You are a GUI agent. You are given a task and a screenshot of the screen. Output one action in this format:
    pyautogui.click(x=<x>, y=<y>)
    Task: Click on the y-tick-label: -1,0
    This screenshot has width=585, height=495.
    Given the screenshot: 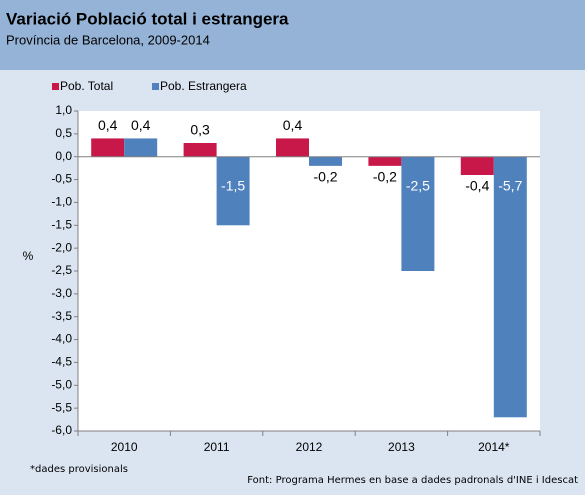 What is the action you would take?
    pyautogui.click(x=61, y=202)
    